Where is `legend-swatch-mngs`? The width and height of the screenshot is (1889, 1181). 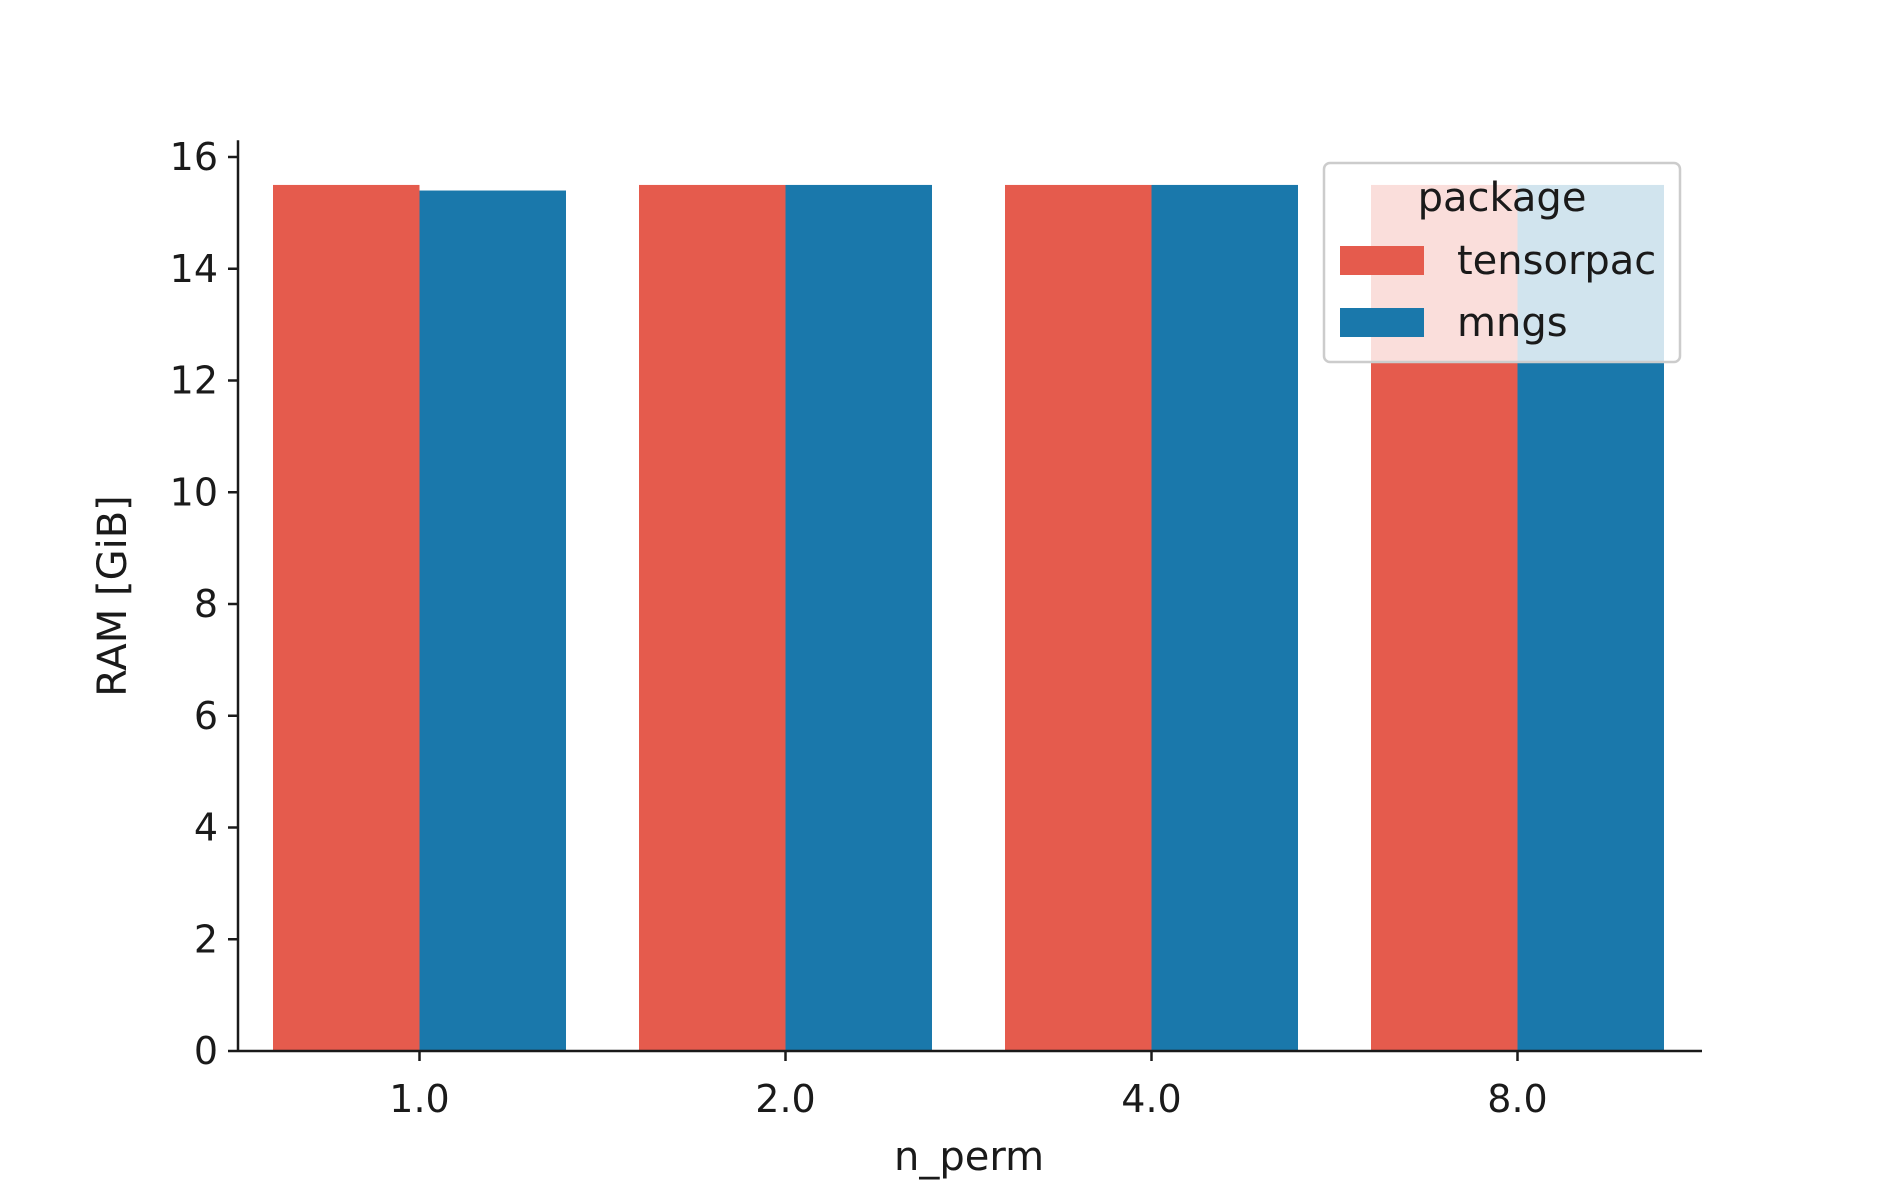
legend-swatch-mngs is located at coordinates (1382, 322).